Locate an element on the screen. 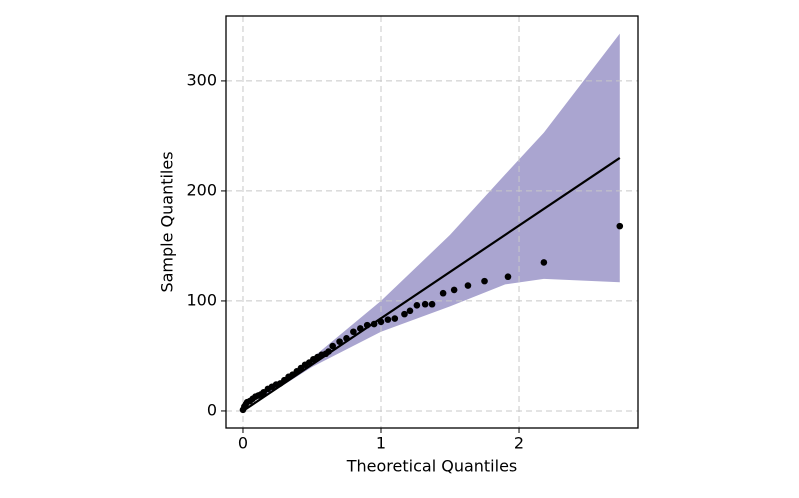  x-tick-label: 2 is located at coordinates (519, 443).